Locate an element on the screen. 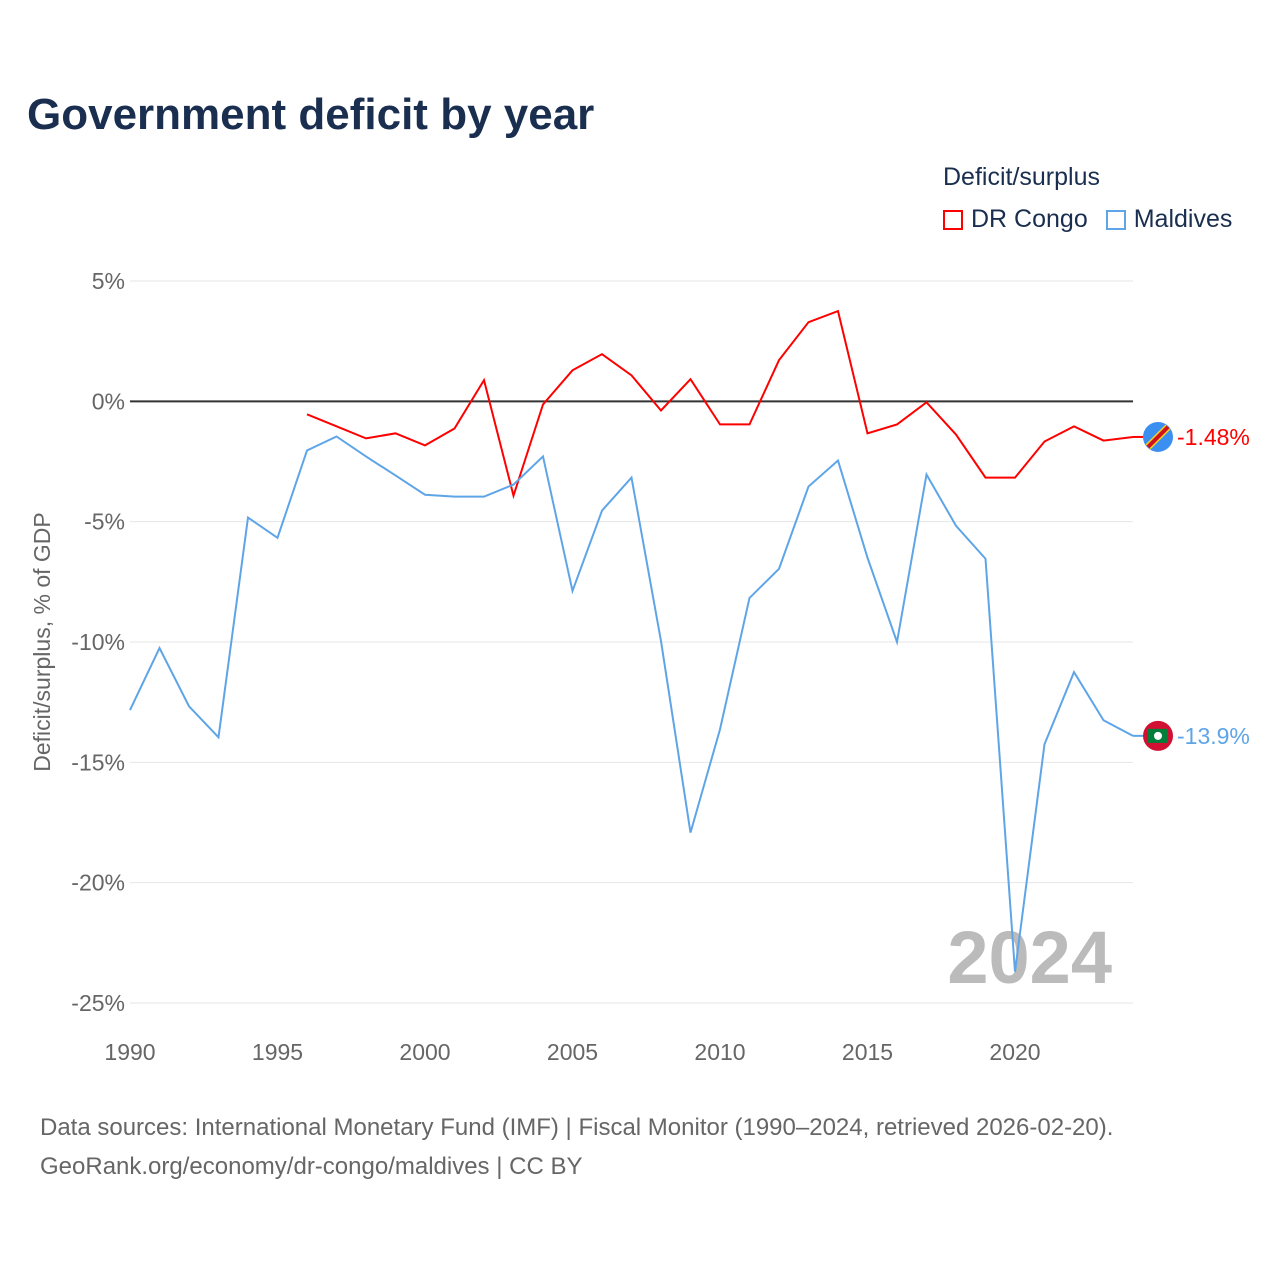 Image resolution: width=1280 pixels, height=1280 pixels. y-tick-label: 5% is located at coordinates (108, 281).